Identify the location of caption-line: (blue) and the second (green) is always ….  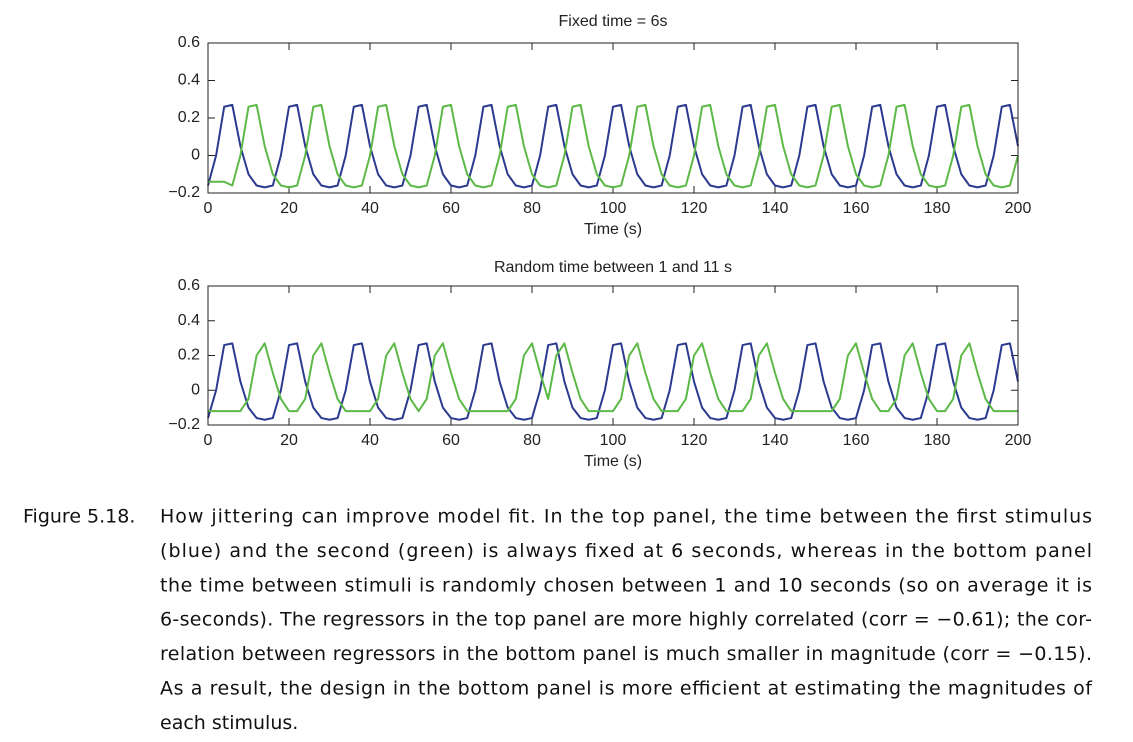
(626, 551).